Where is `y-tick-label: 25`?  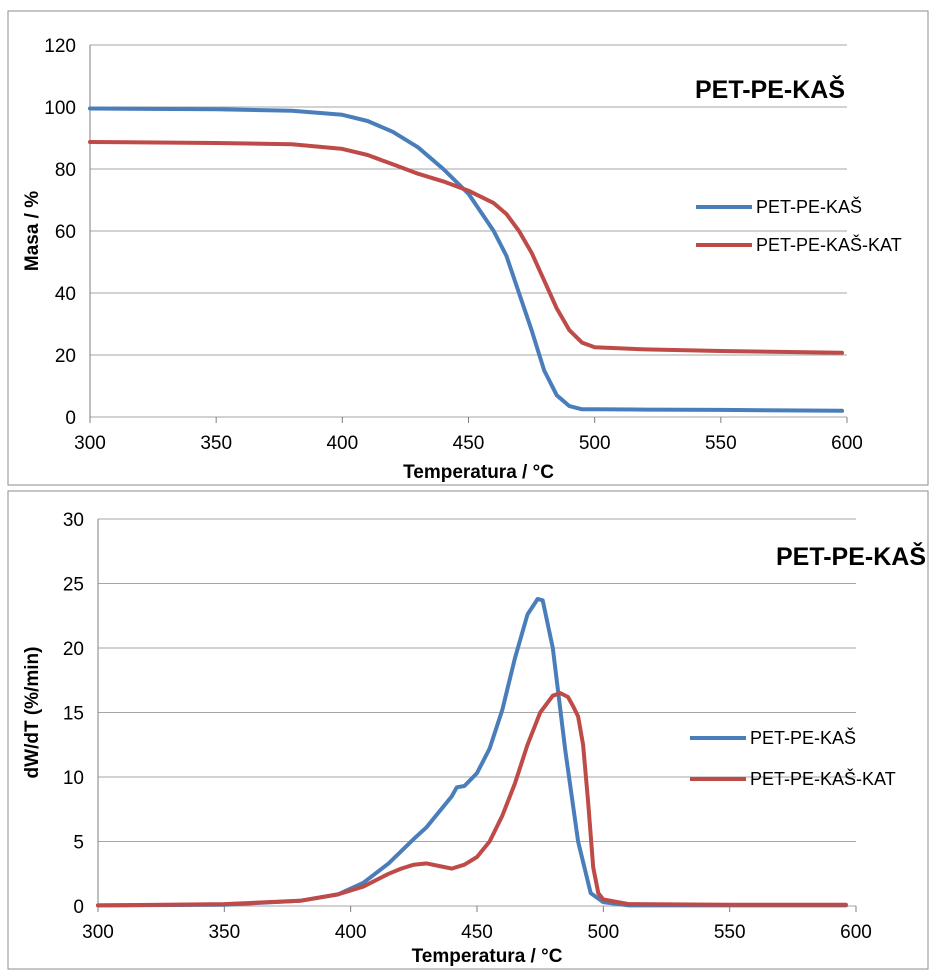
y-tick-label: 25 is located at coordinates (73, 585).